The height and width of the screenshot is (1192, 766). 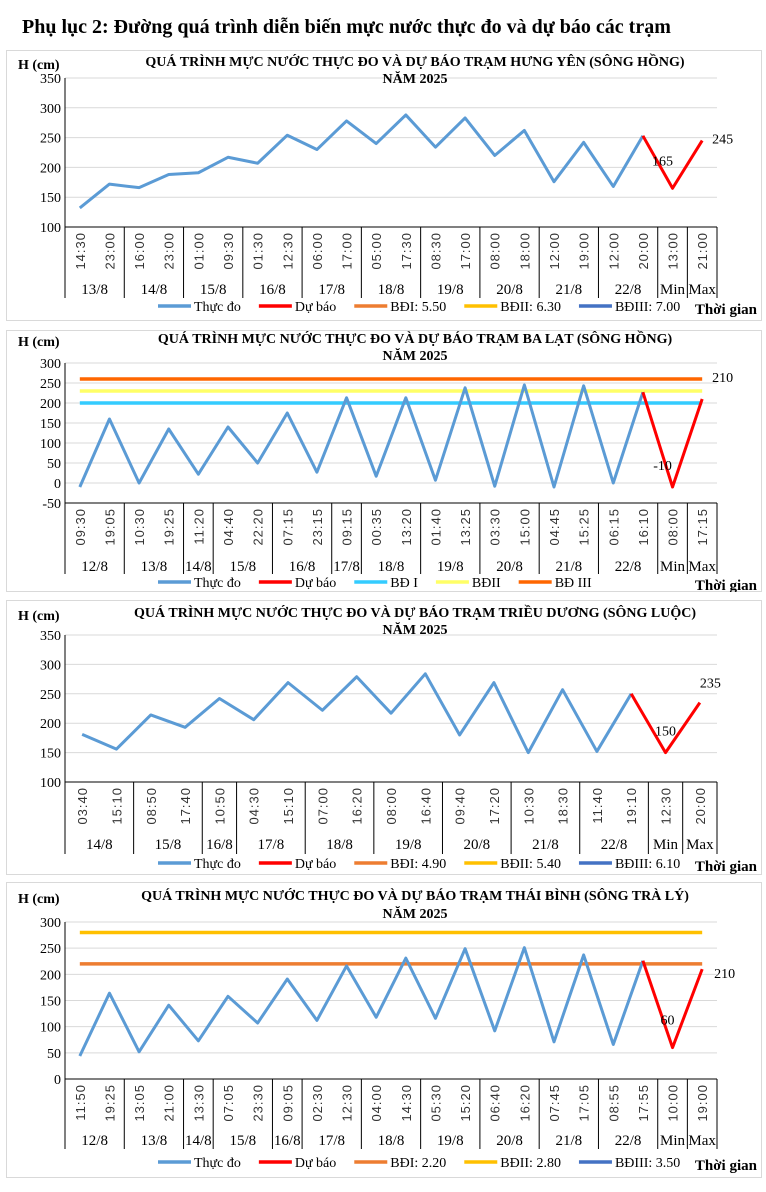 What do you see at coordinates (376, 1103) in the screenshot?
I see `time-tick-label: 04:00` at bounding box center [376, 1103].